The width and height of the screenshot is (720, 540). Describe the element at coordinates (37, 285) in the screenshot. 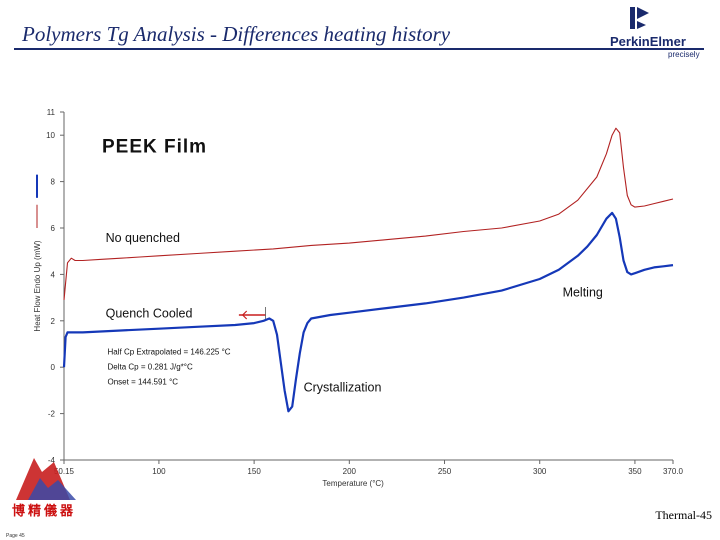

I see `y-axis-label: Heat Flow Endo Up (mW)` at that location.